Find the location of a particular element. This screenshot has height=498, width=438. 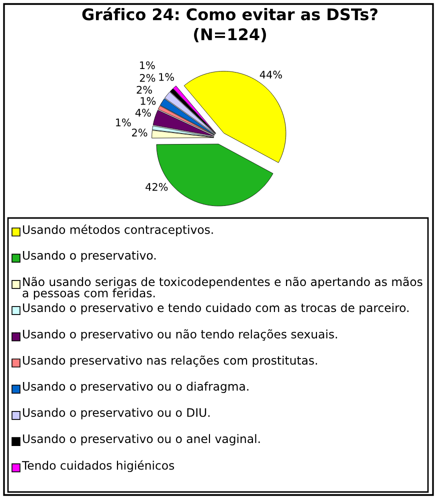

legend-label: Usando o preservativo. is located at coordinates (89, 256).